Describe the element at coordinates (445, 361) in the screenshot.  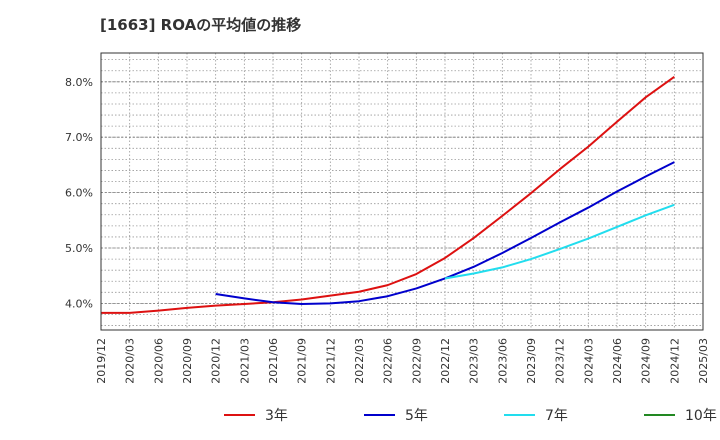
I see `x-tick-label: 2022/12` at that location.